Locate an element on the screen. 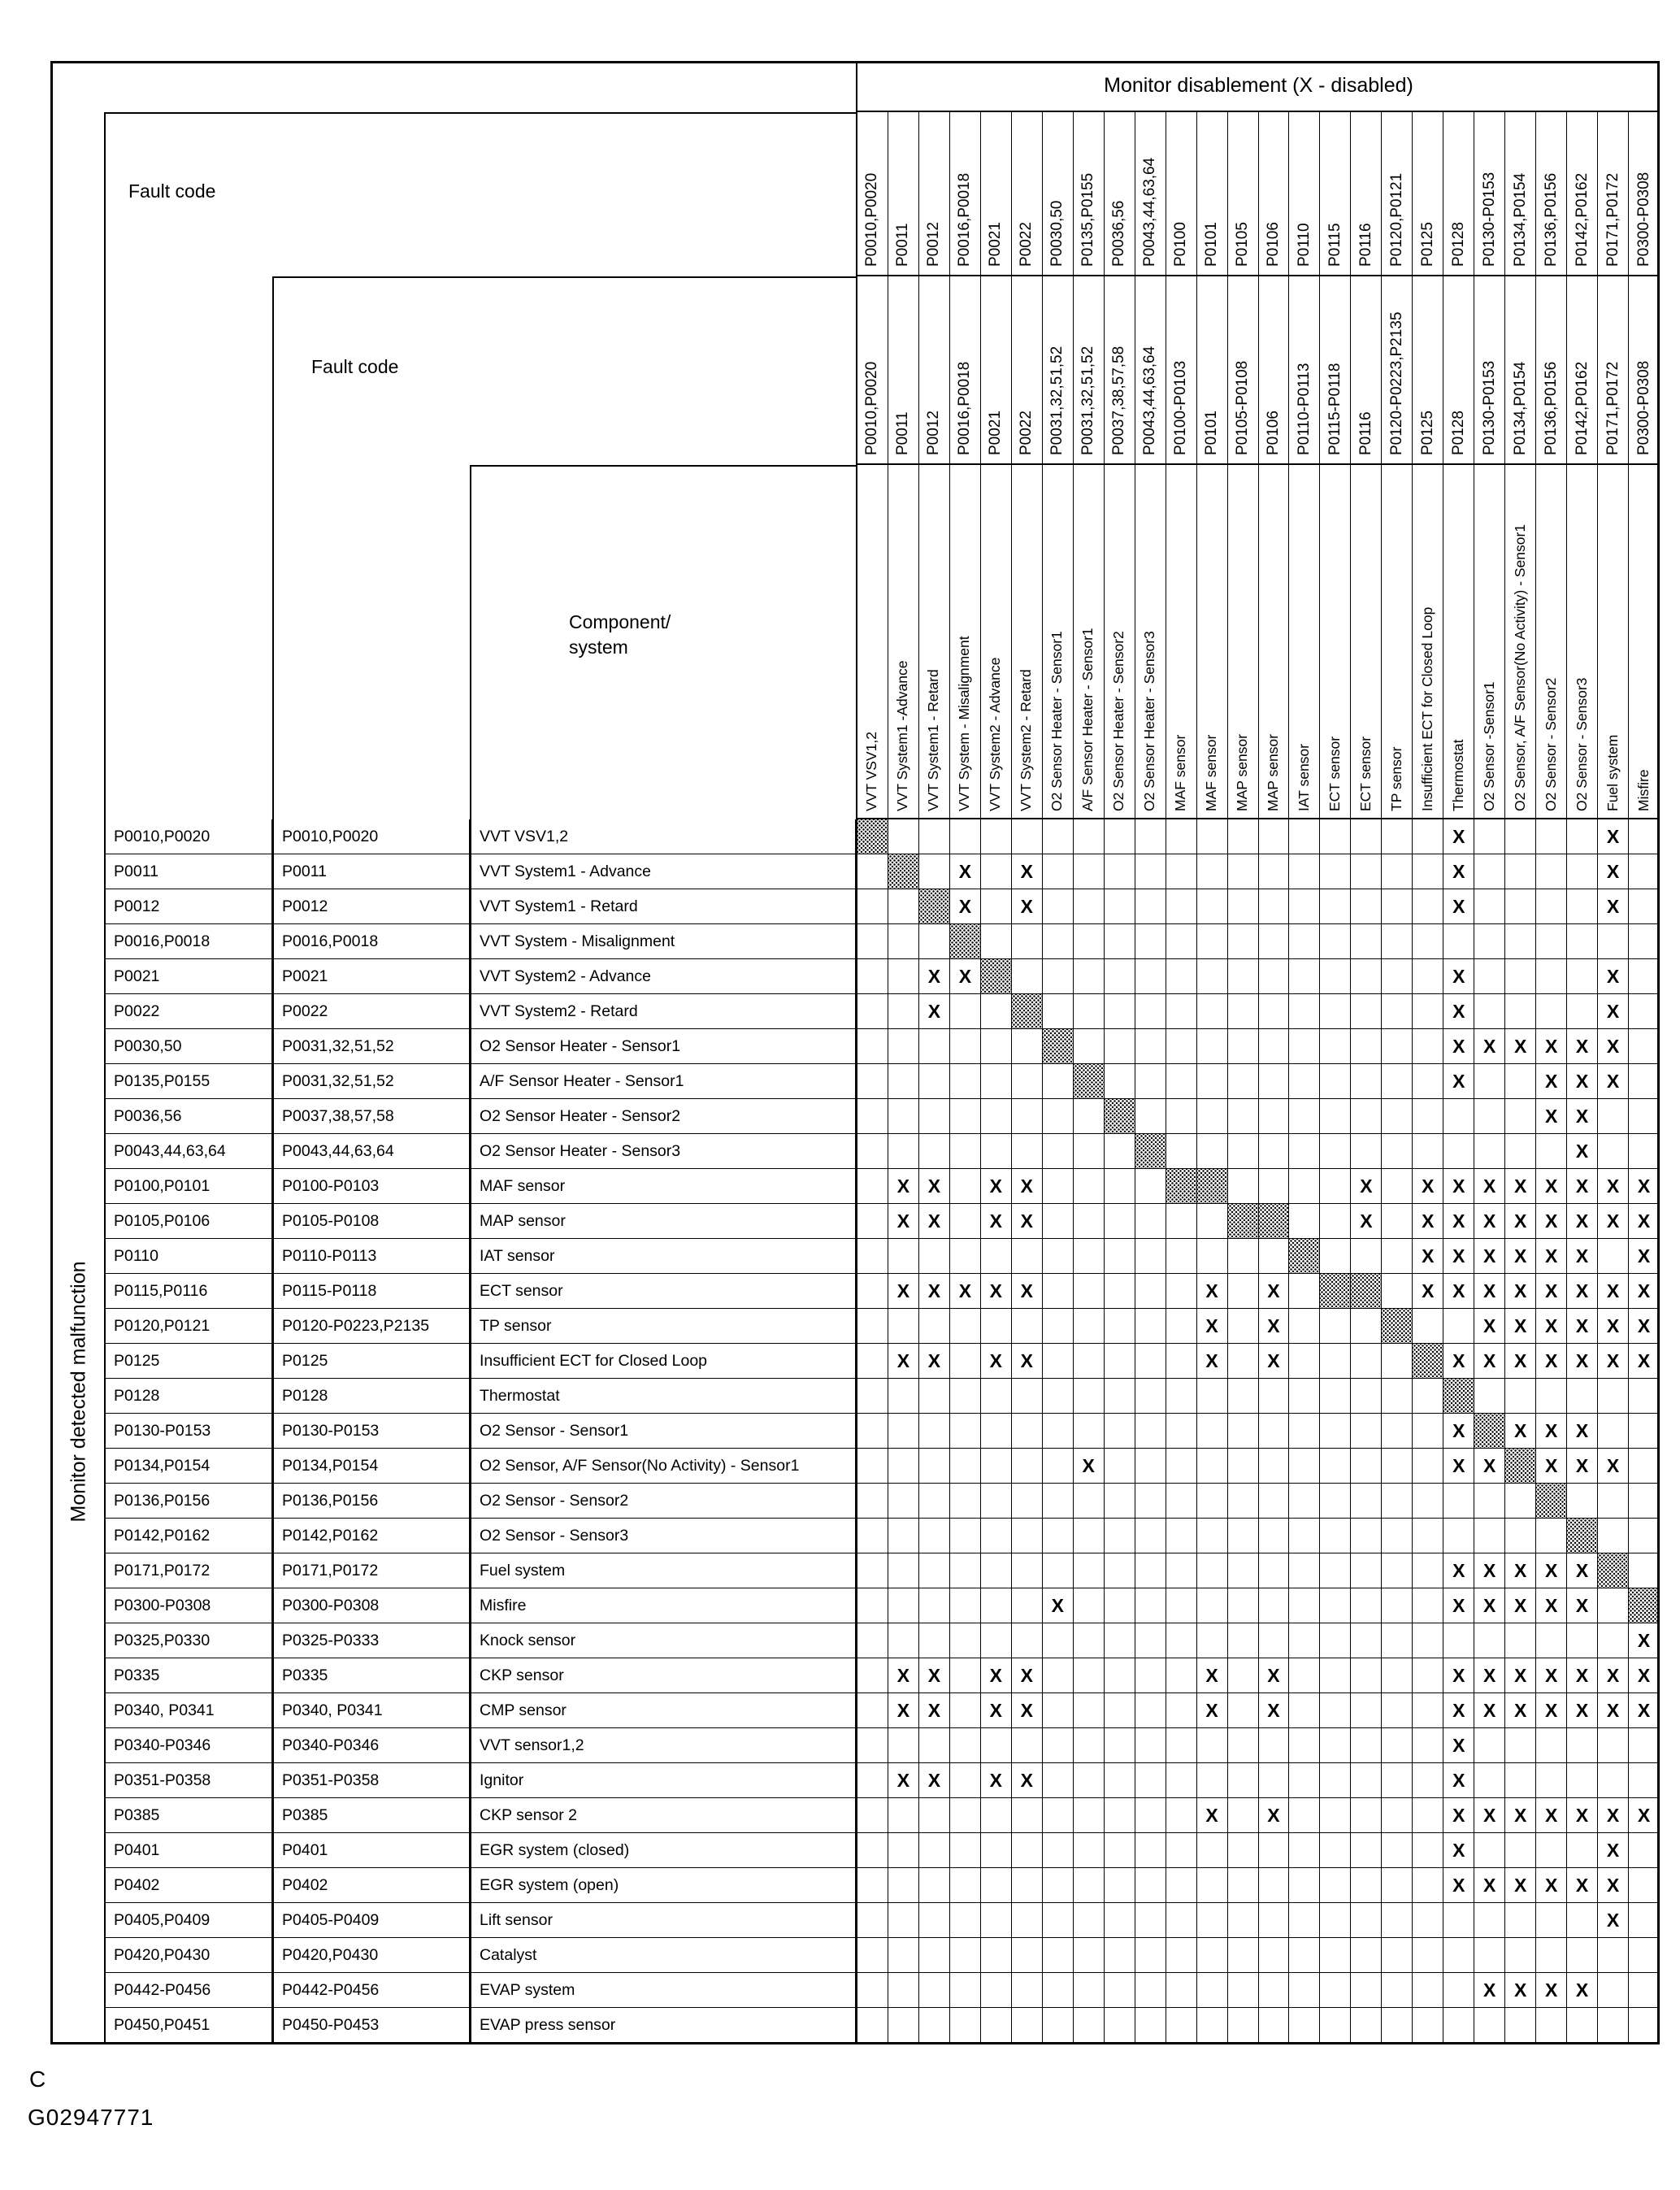 Image resolution: width=1680 pixels, height=2190 pixels. col-header-text: P0110-P0113 is located at coordinates (1304, 409).